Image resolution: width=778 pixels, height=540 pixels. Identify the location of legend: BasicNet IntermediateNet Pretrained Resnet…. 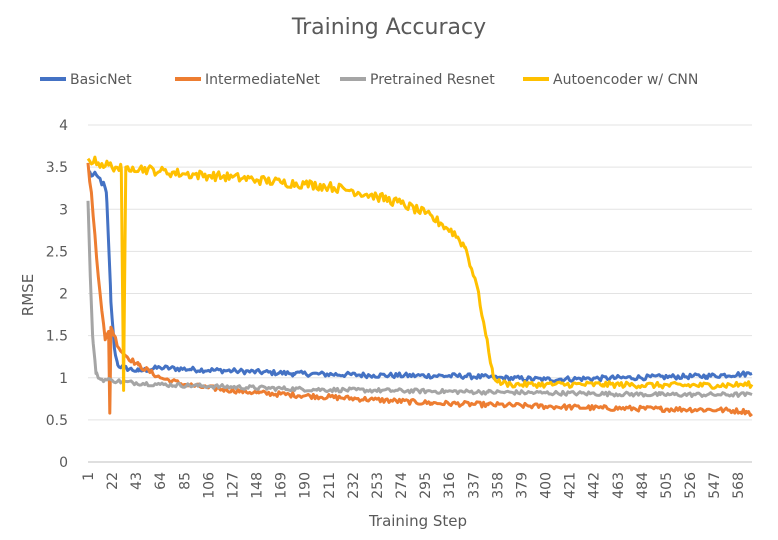
(369, 80).